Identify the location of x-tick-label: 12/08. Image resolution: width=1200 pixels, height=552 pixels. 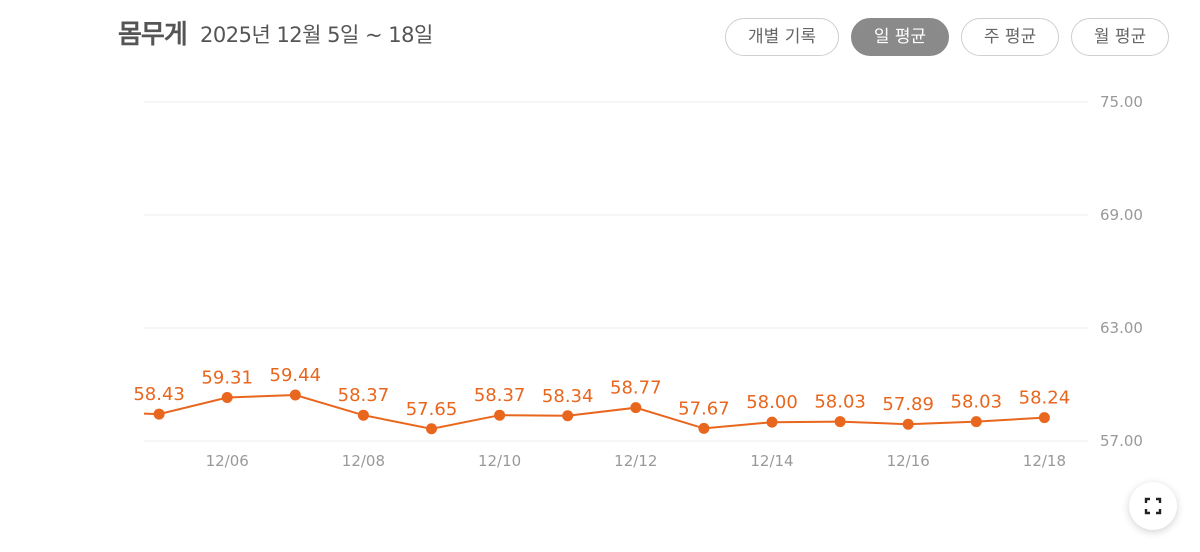
(363, 461).